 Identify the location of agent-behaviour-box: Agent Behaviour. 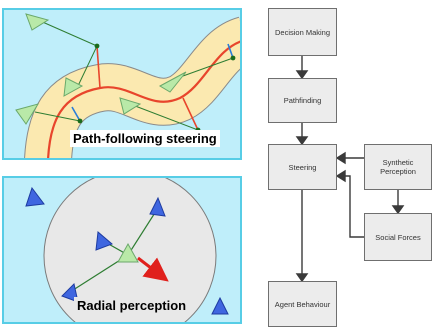
(302, 304).